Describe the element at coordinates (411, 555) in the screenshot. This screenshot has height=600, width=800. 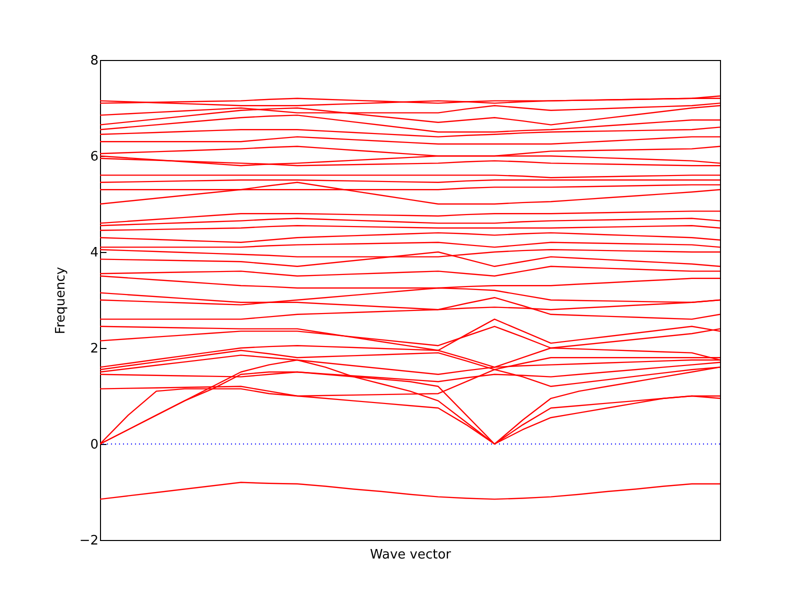
I see `x-axis-title: Wave vector` at that location.